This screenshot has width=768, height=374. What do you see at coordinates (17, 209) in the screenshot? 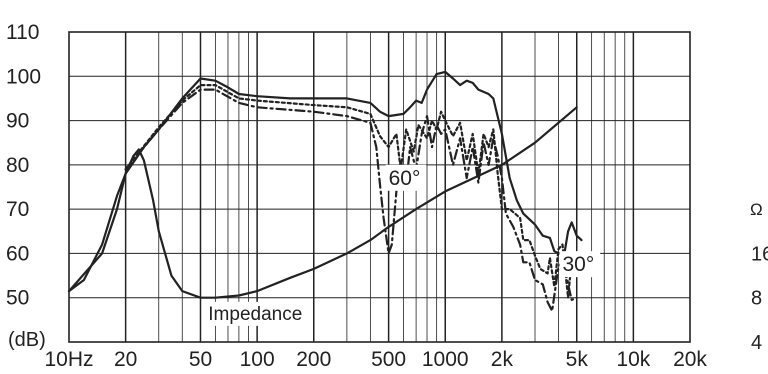
I see `y-tick-label: 70` at bounding box center [17, 209].